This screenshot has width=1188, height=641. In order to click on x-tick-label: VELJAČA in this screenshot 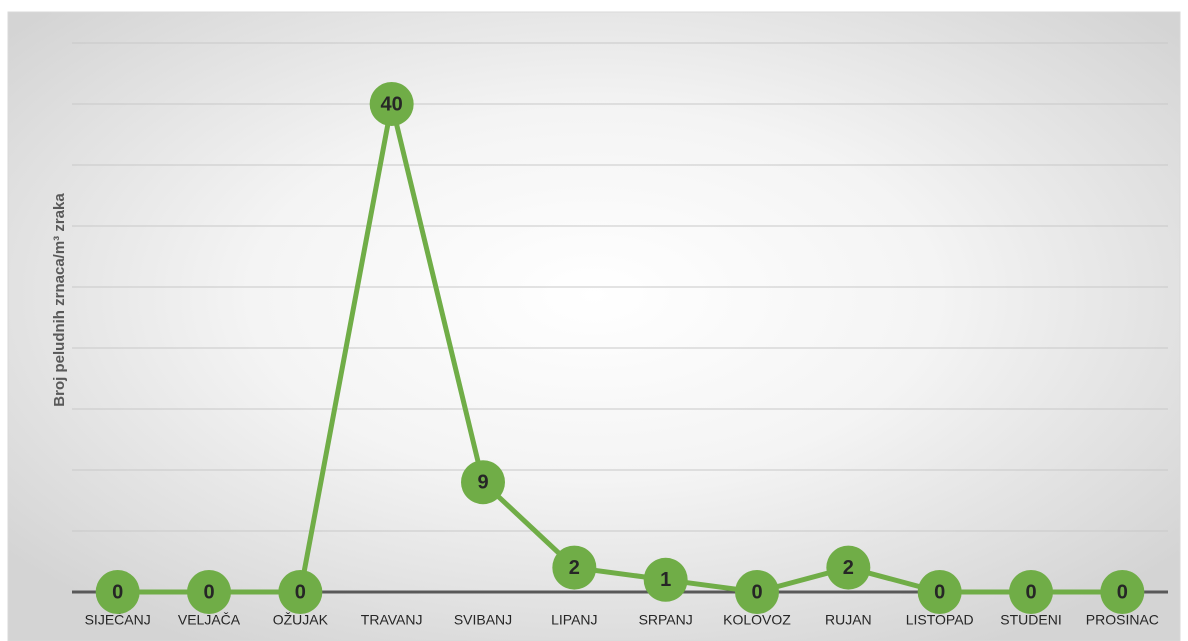, I will do `click(209, 620)`.